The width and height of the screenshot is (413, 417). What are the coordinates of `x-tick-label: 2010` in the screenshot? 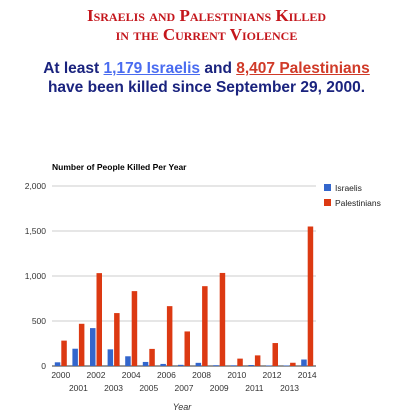 It's located at (236, 375).